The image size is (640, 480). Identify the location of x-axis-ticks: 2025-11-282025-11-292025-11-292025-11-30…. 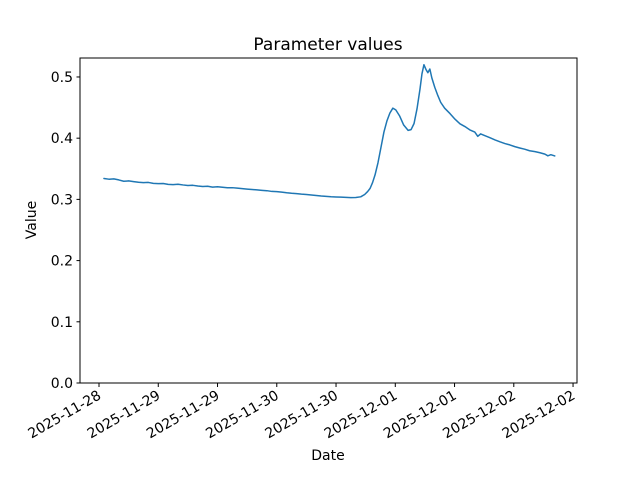
(302, 412).